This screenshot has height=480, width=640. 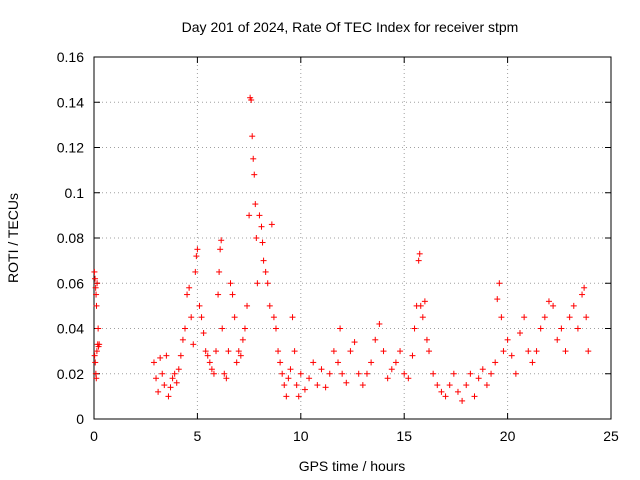 I want to click on x-tick-label: 20, so click(x=508, y=436).